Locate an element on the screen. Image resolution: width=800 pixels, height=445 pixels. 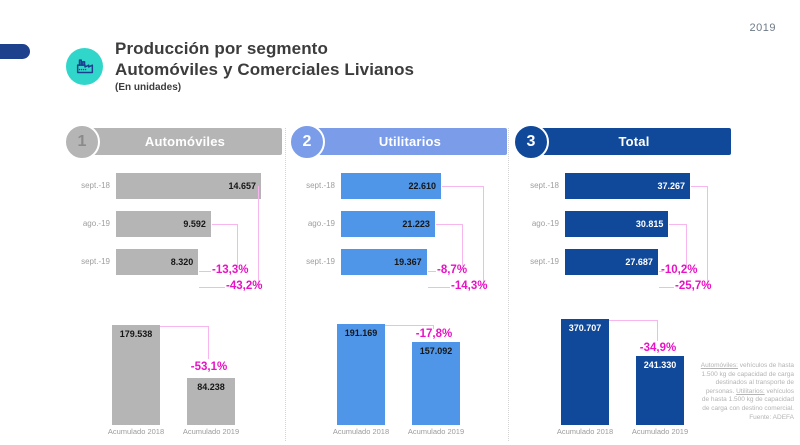
accumulated-bar-2019: 84.238 is located at coordinates (211, 401).